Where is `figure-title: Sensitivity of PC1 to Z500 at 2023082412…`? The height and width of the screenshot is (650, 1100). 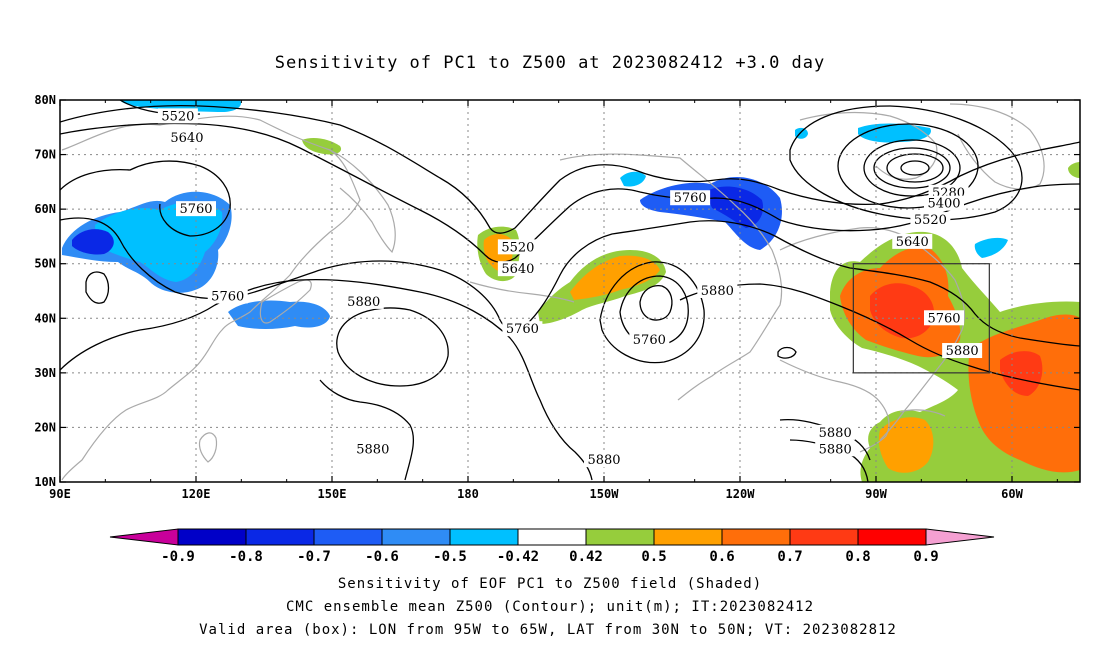
figure-title: Sensitivity of PC1 to Z500 at 2023082412… is located at coordinates (550, 63).